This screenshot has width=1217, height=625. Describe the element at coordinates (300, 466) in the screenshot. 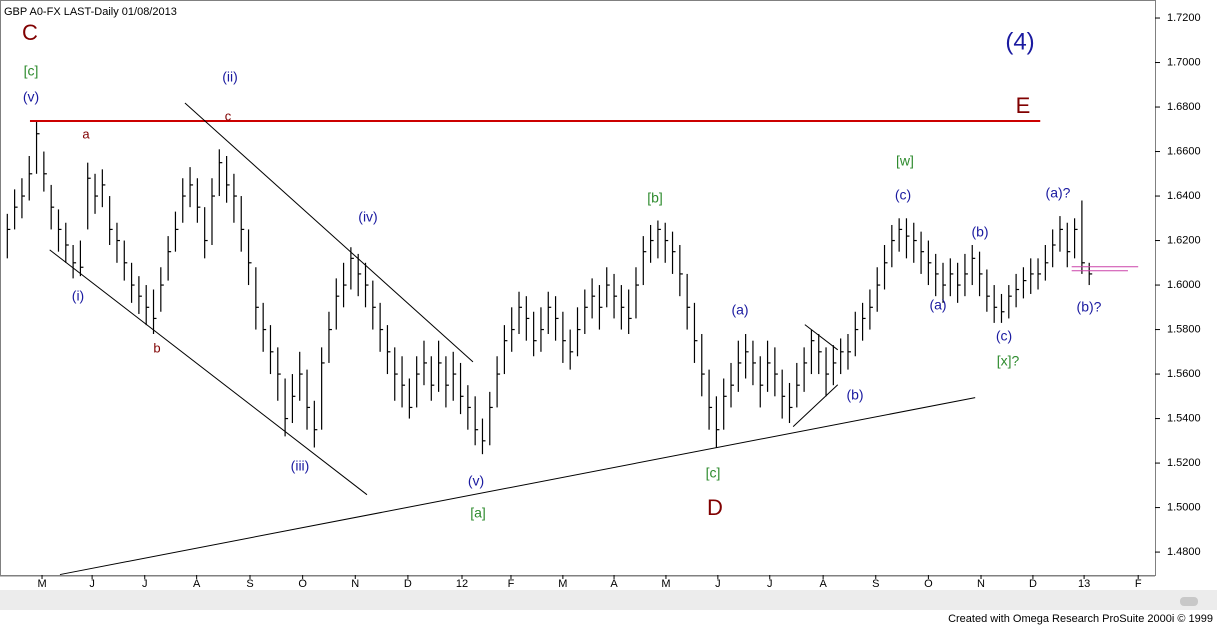

I see `wave-label: (iii)` at that location.